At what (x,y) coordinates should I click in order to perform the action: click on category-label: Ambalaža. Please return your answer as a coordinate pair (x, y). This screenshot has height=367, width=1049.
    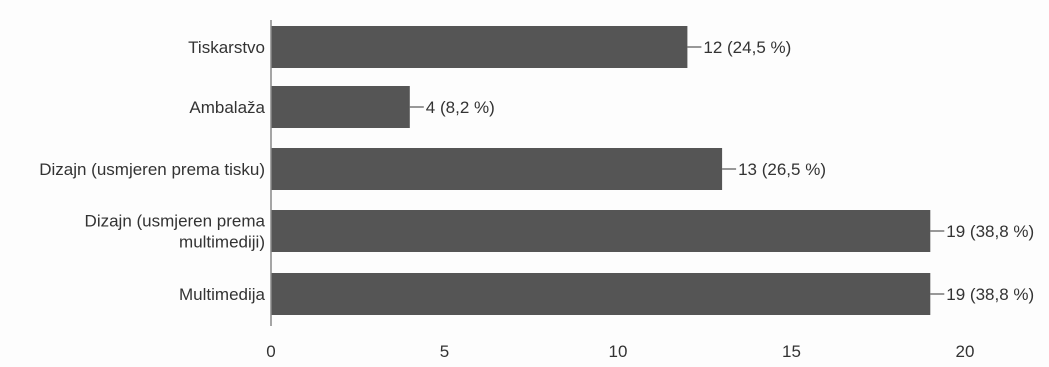
    Looking at the image, I should click on (227, 107).